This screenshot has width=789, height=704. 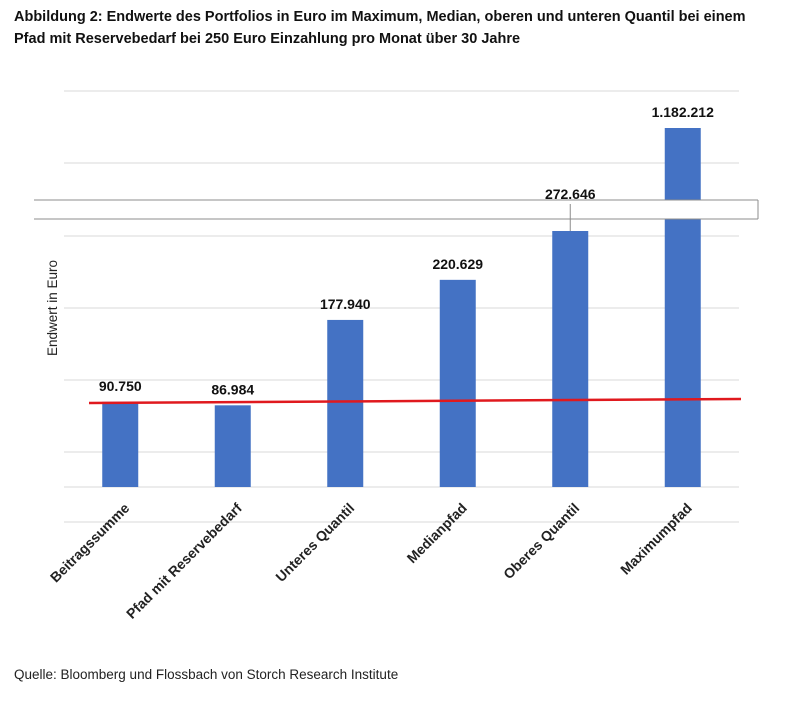 I want to click on reference-line, so click(x=415, y=401).